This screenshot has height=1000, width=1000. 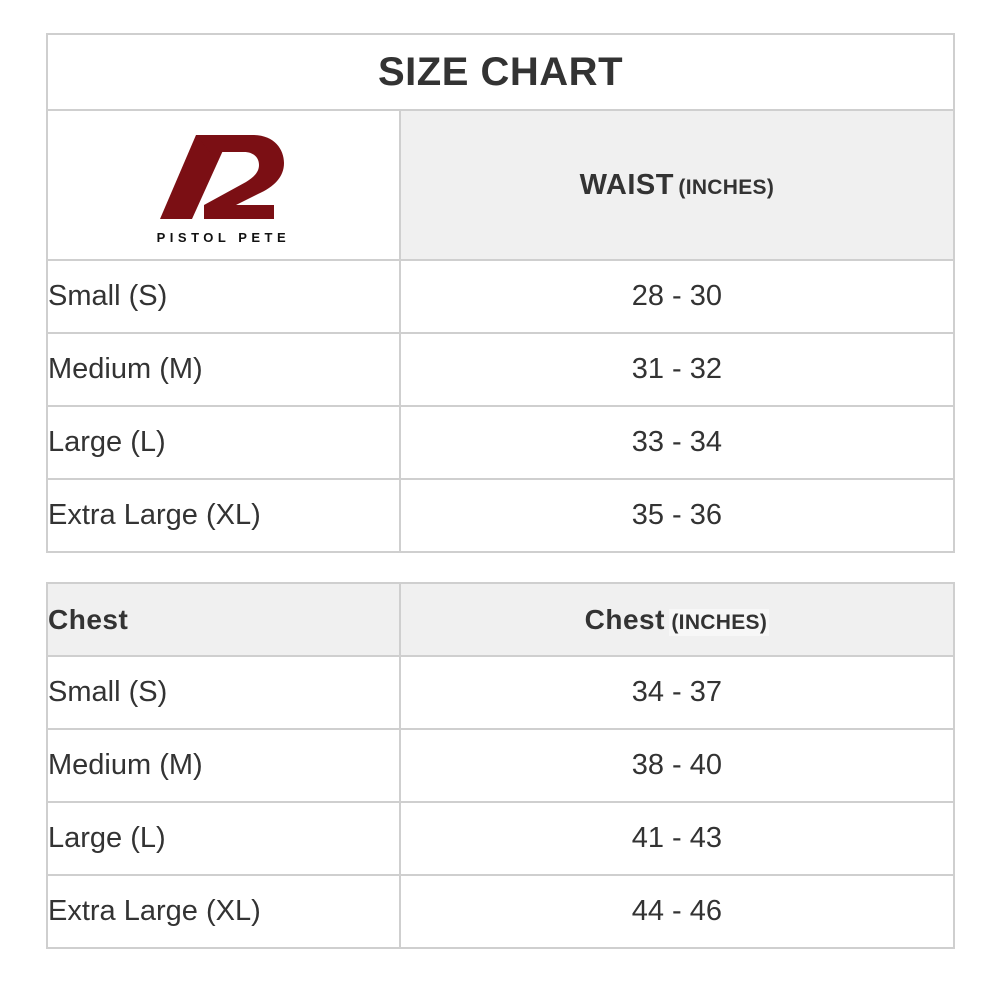 I want to click on waist-header-units: (INCHES), so click(x=726, y=187).